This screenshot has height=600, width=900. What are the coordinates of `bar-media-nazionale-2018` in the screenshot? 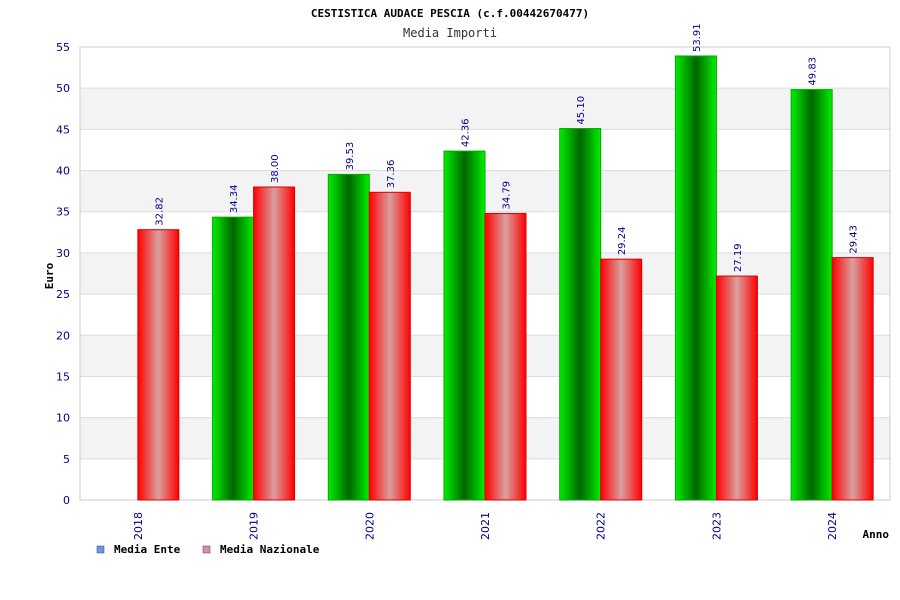 It's located at (158, 365).